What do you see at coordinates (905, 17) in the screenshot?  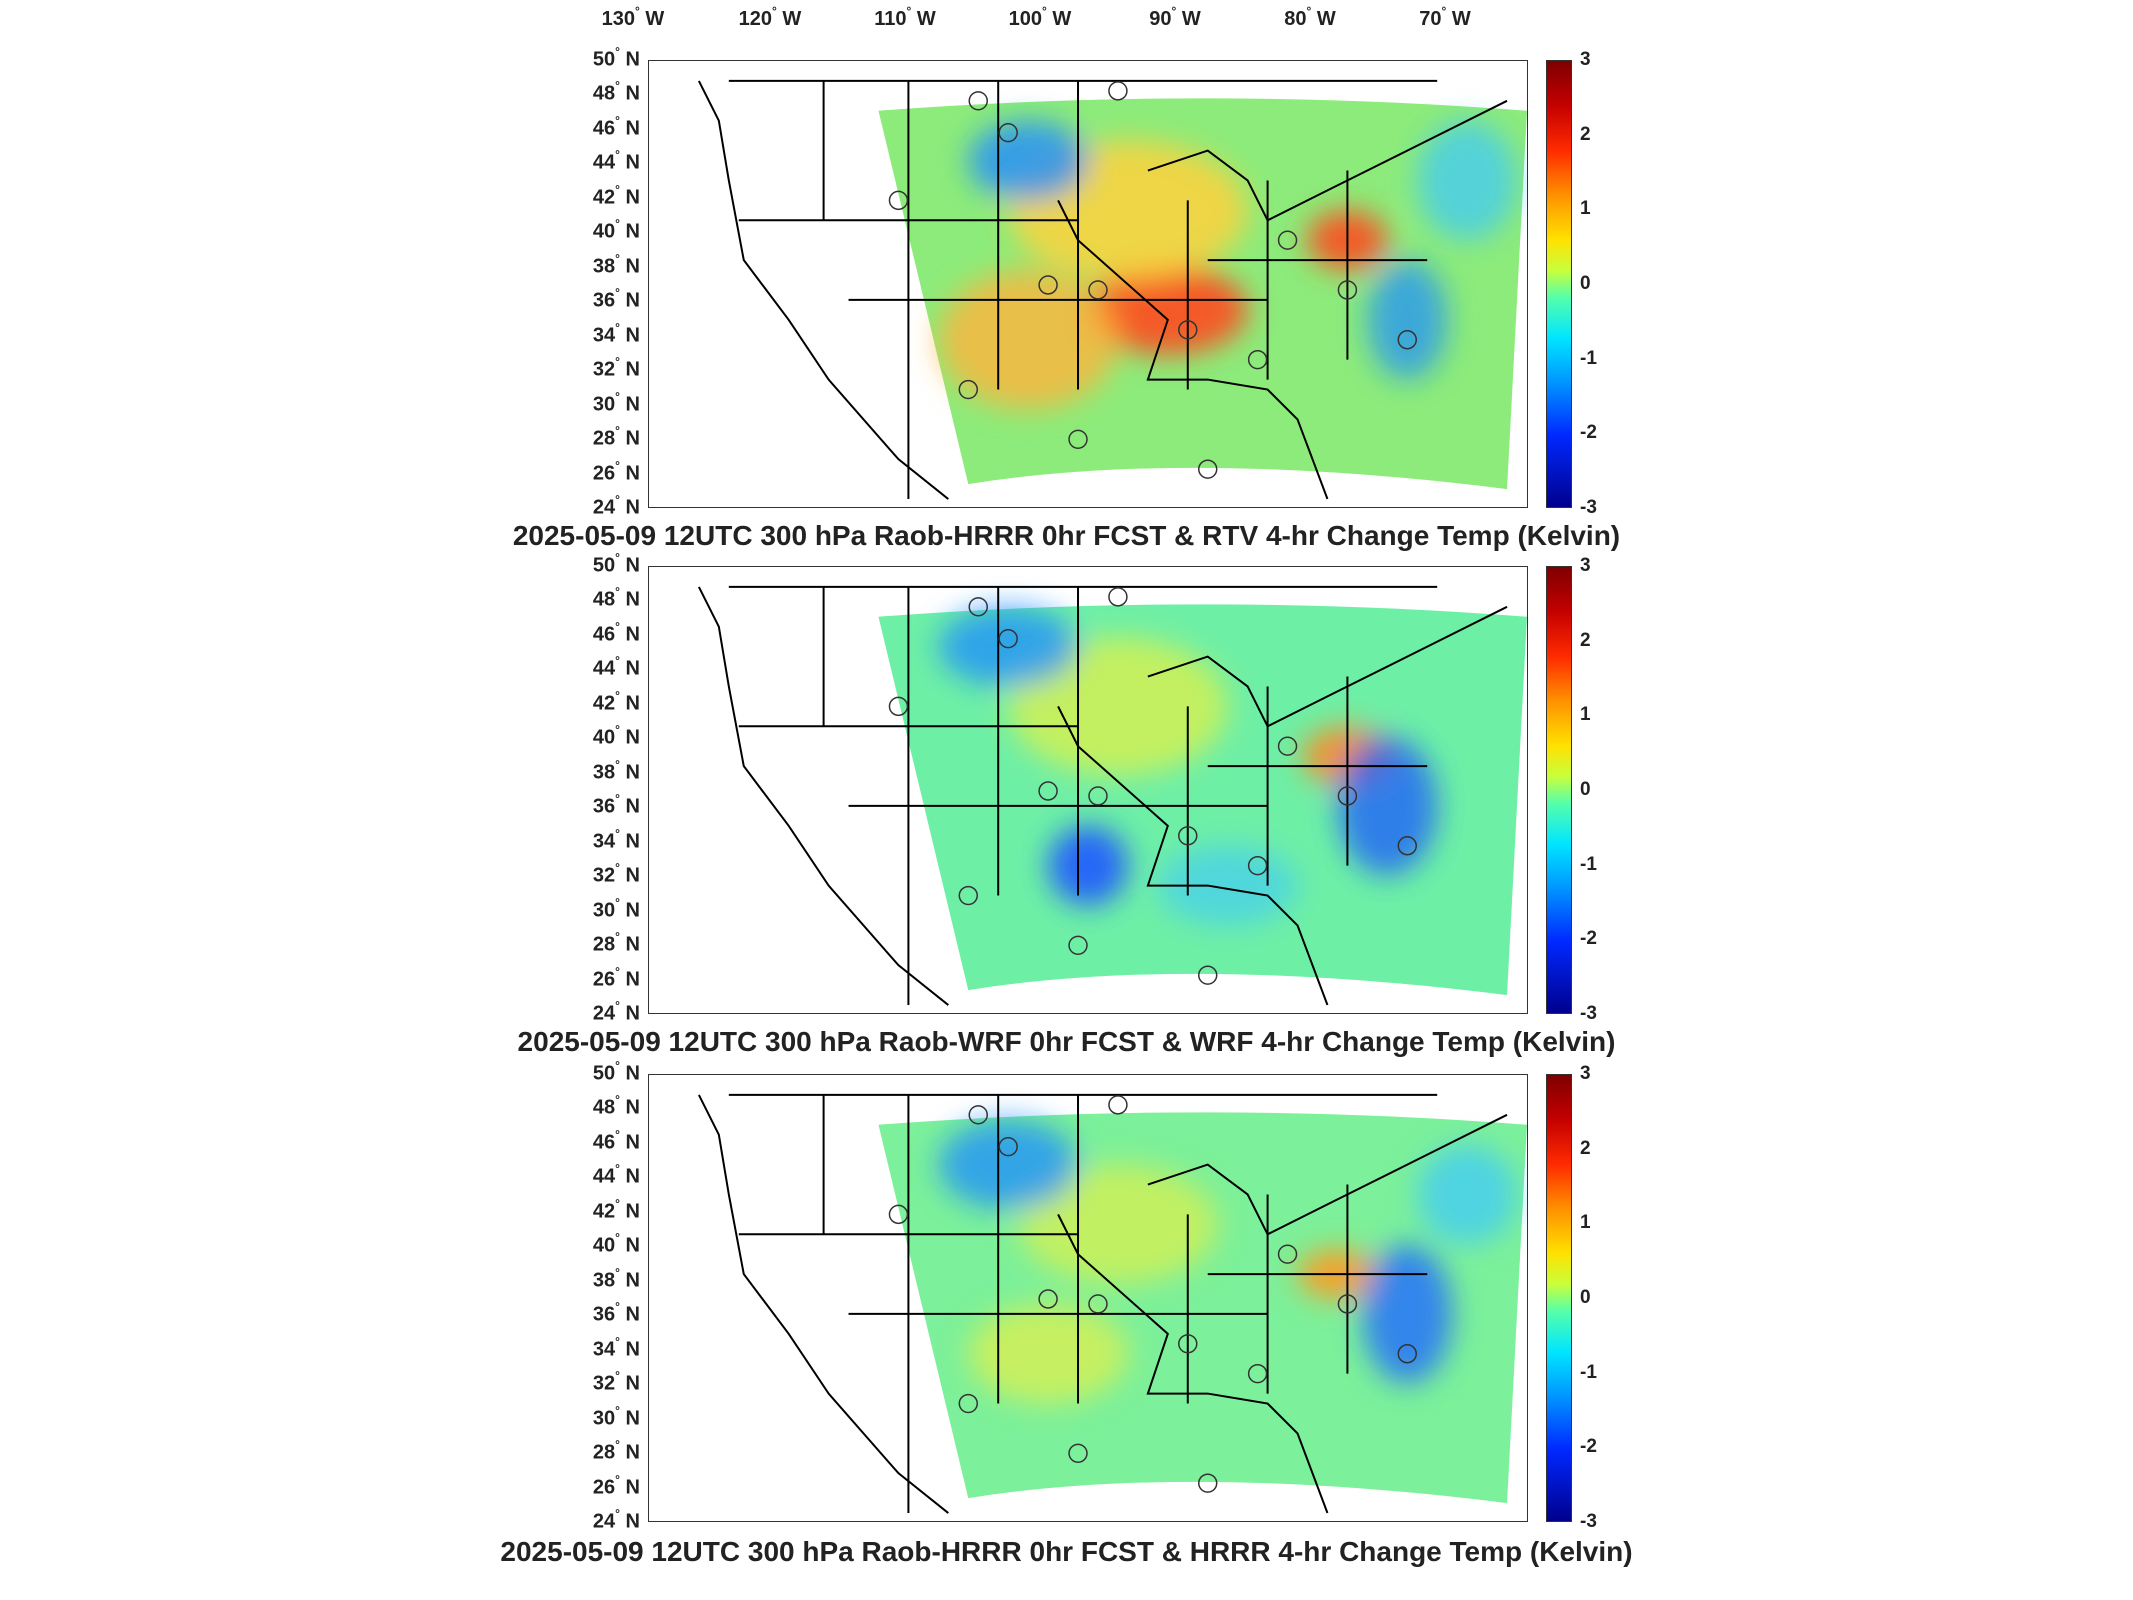 I see `lon-label-110: 110° W` at bounding box center [905, 17].